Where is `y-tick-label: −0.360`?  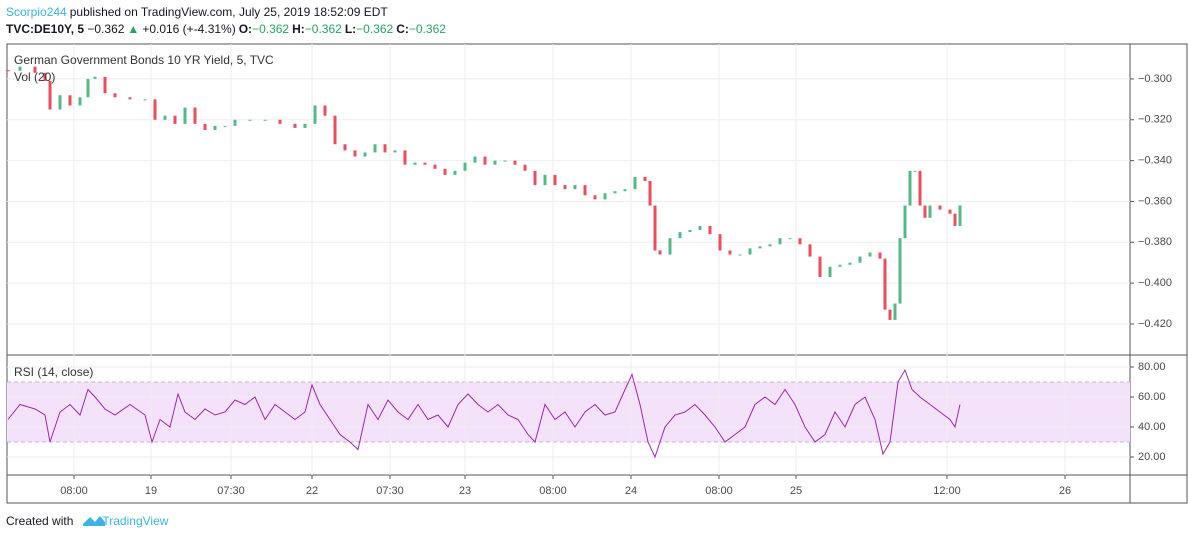
y-tick-label: −0.360 is located at coordinates (1155, 201).